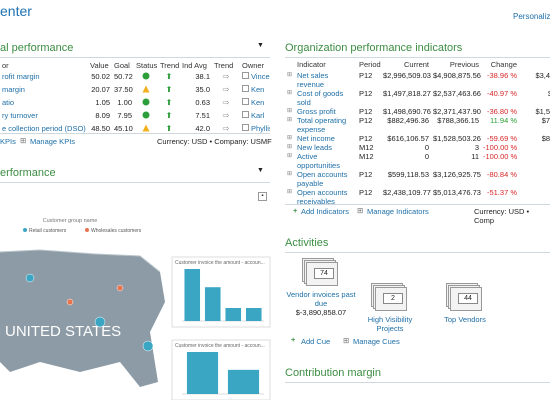 Image resolution: width=550 pixels, height=400 pixels. What do you see at coordinates (416, 64) in the screenshot?
I see `column-header: Current` at bounding box center [416, 64].